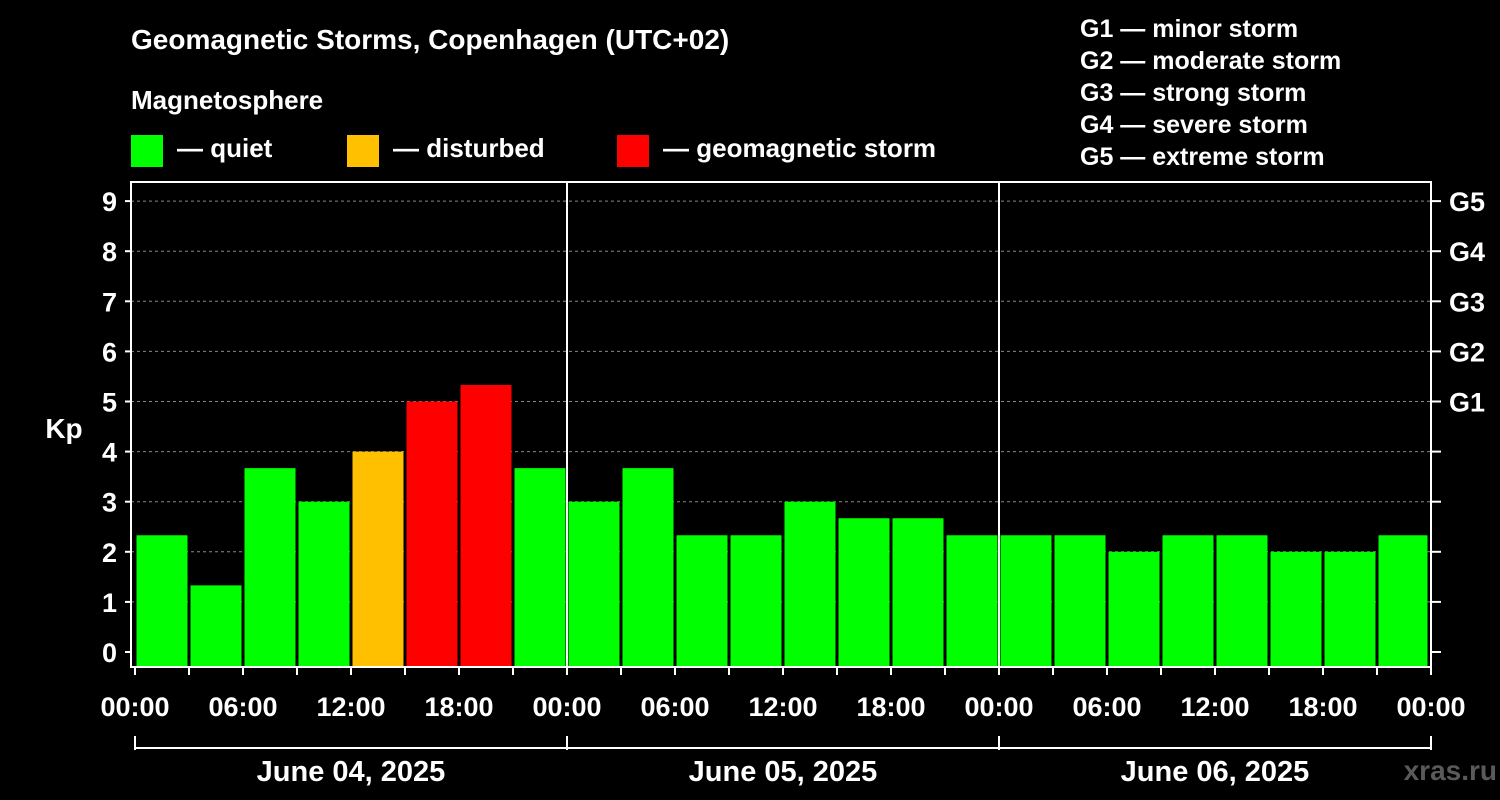 This screenshot has height=800, width=1500. I want to click on y-tick-label: 4, so click(109, 453).